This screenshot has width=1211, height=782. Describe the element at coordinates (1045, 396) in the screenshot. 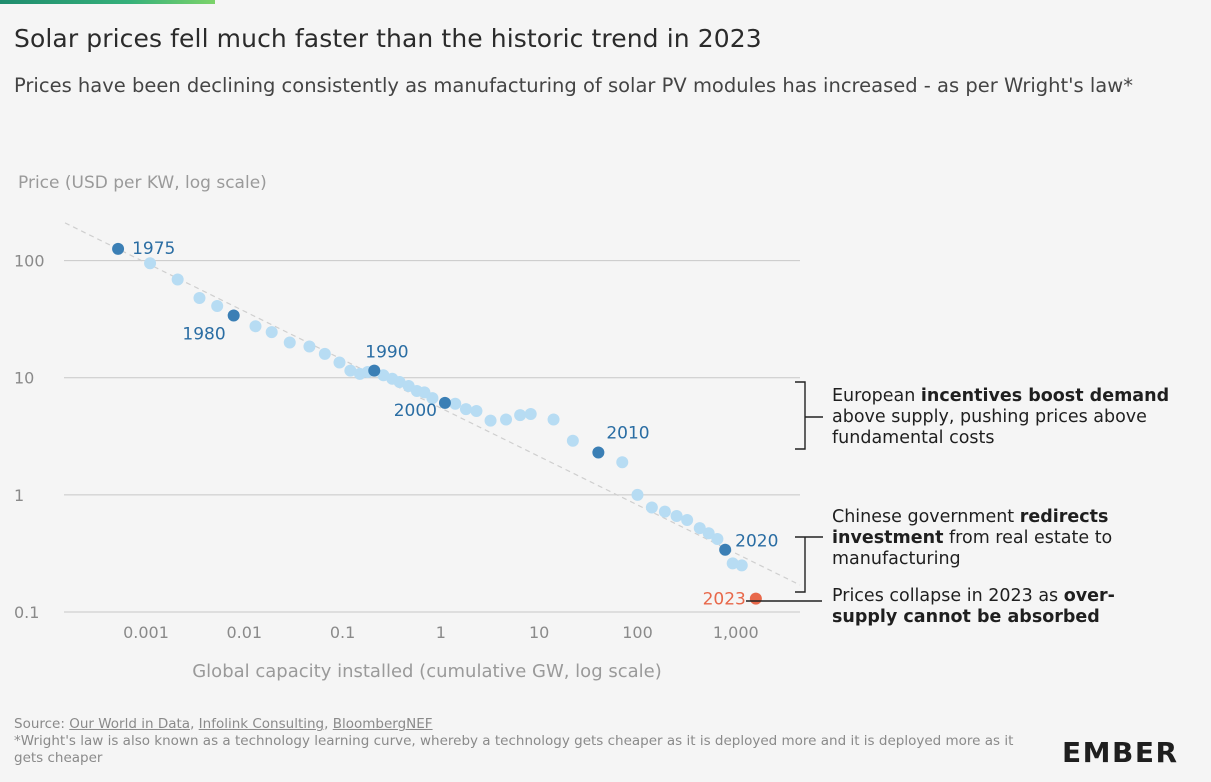

I see `annotation-bold-text: incentives boost demand` at that location.